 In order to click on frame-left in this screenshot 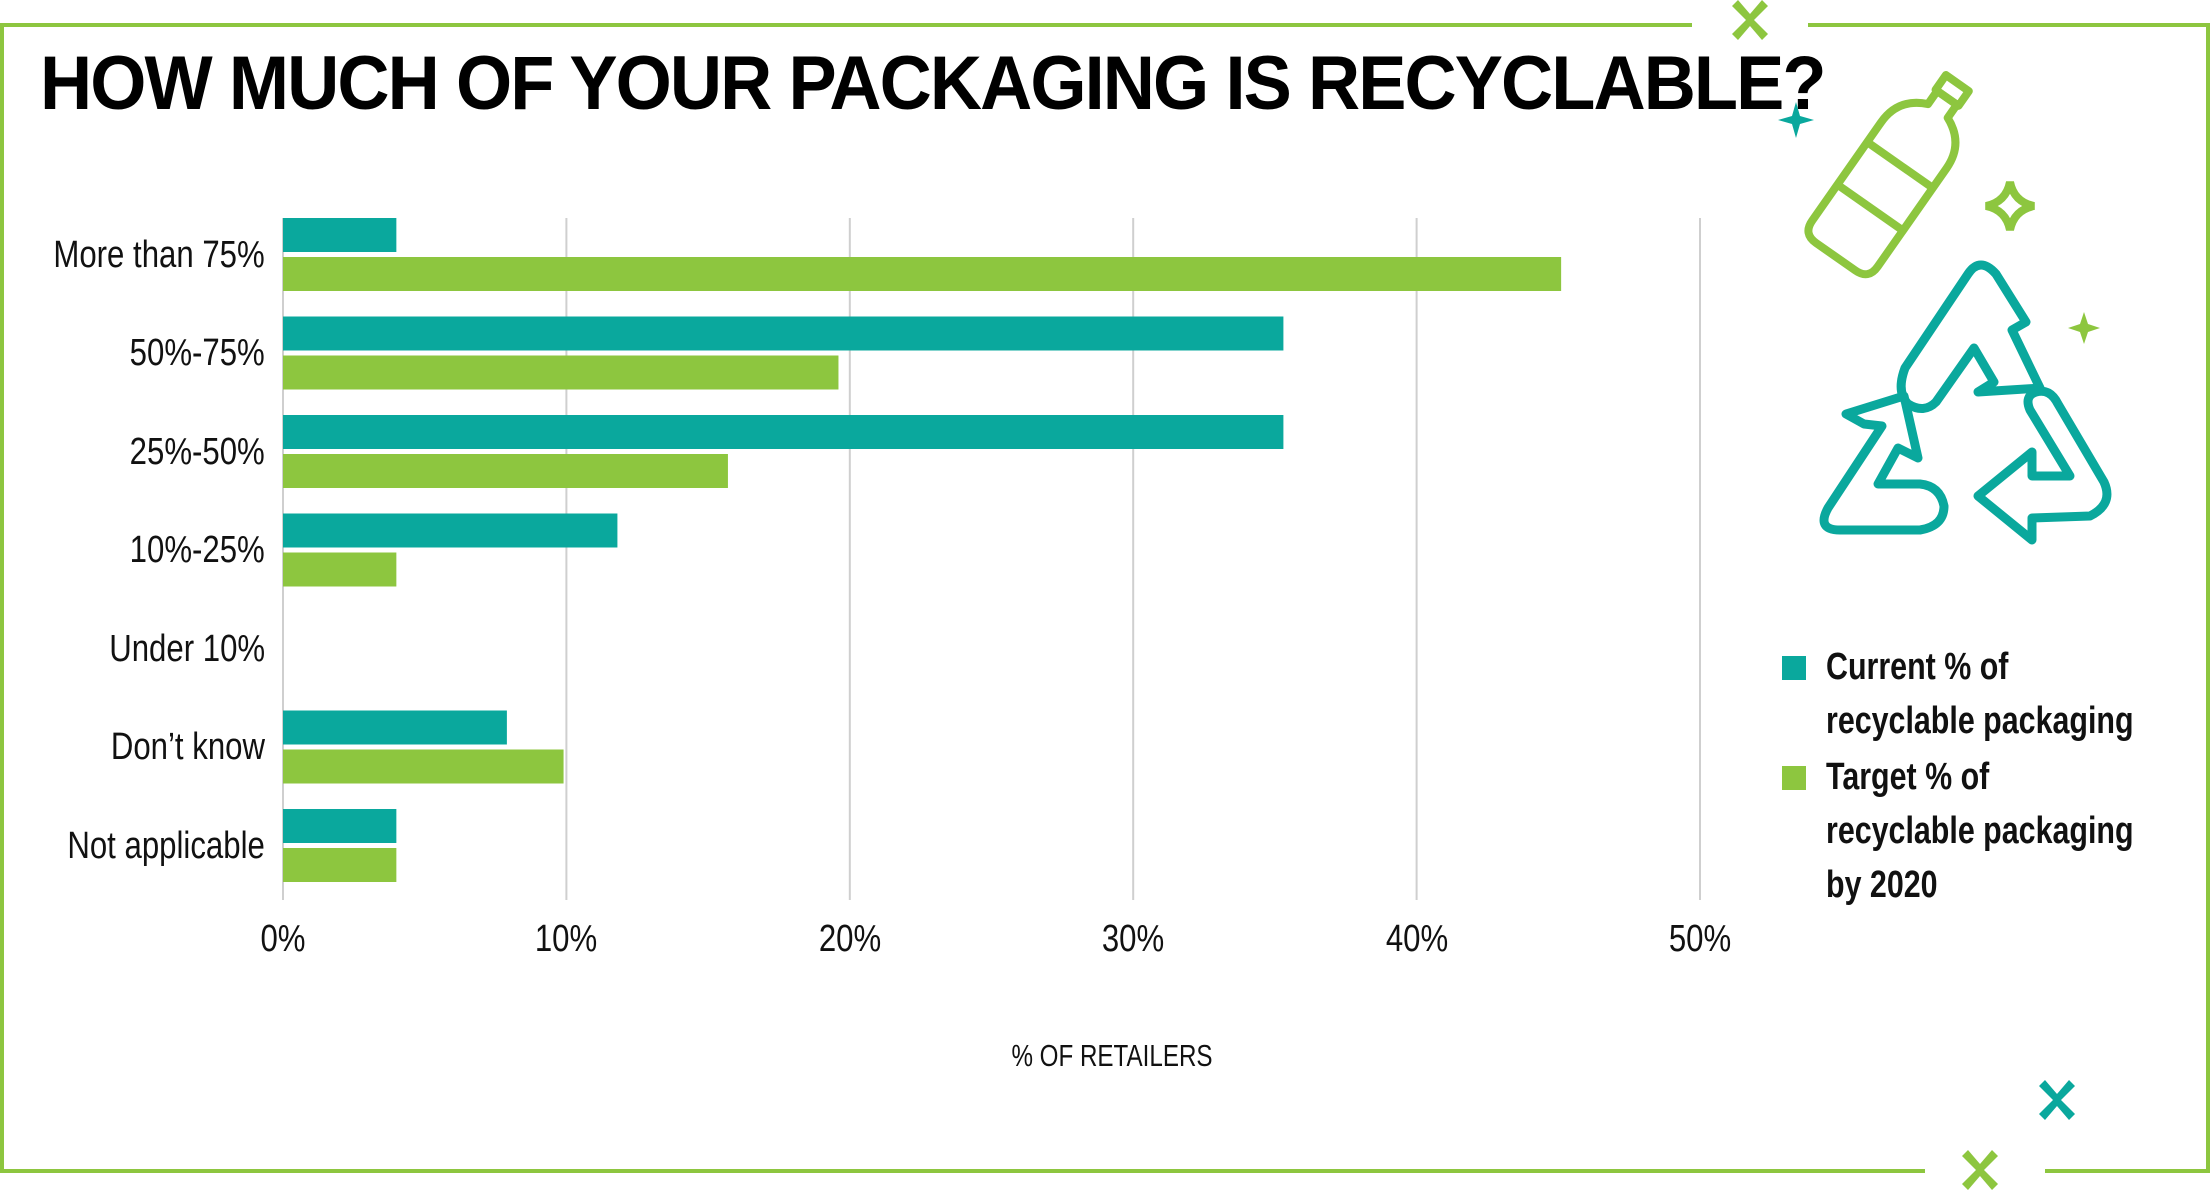, I will do `click(2, 598)`.